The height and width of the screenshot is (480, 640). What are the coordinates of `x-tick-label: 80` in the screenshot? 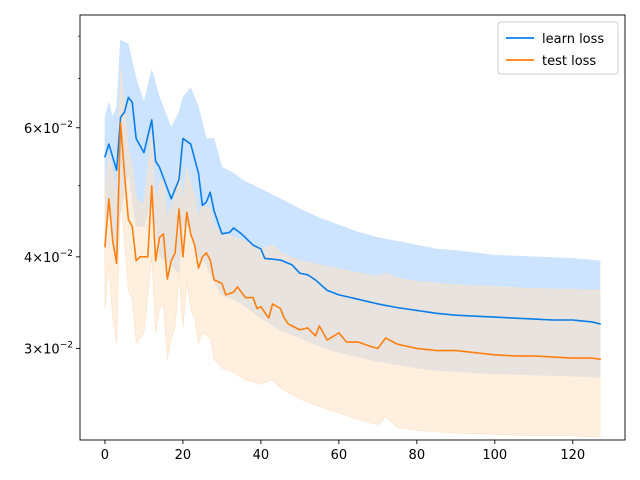 It's located at (417, 455).